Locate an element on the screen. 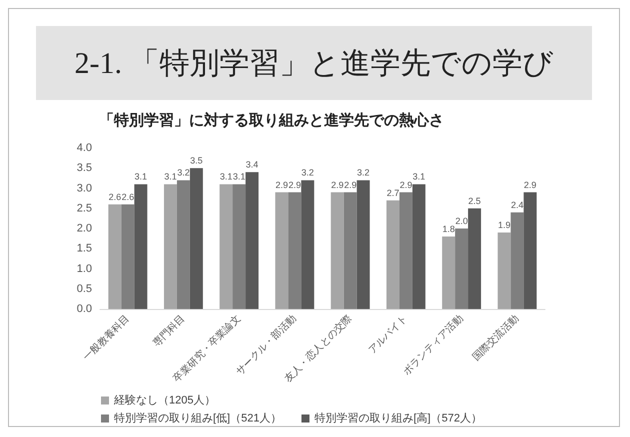 The height and width of the screenshot is (437, 630). y-tick-label: 3.0 is located at coordinates (84, 188).